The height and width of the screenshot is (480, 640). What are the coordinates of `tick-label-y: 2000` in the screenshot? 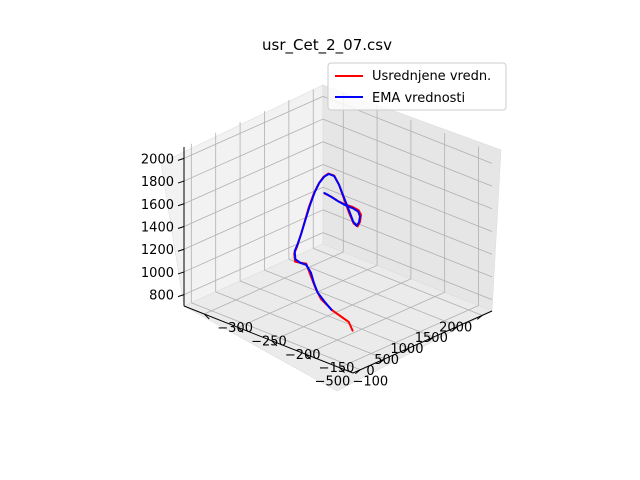 It's located at (455, 327).